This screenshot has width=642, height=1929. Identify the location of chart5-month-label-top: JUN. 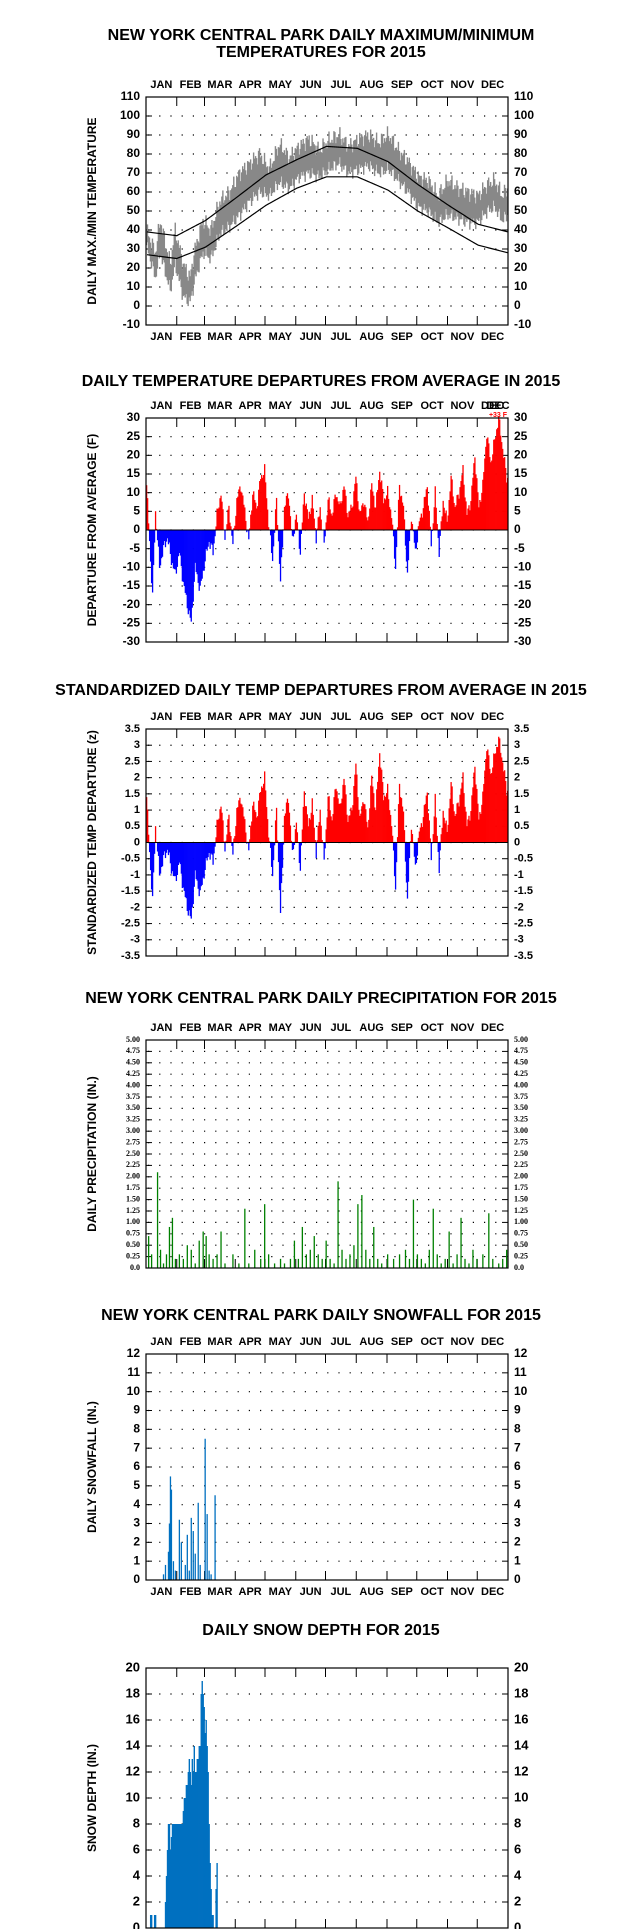
(311, 1342).